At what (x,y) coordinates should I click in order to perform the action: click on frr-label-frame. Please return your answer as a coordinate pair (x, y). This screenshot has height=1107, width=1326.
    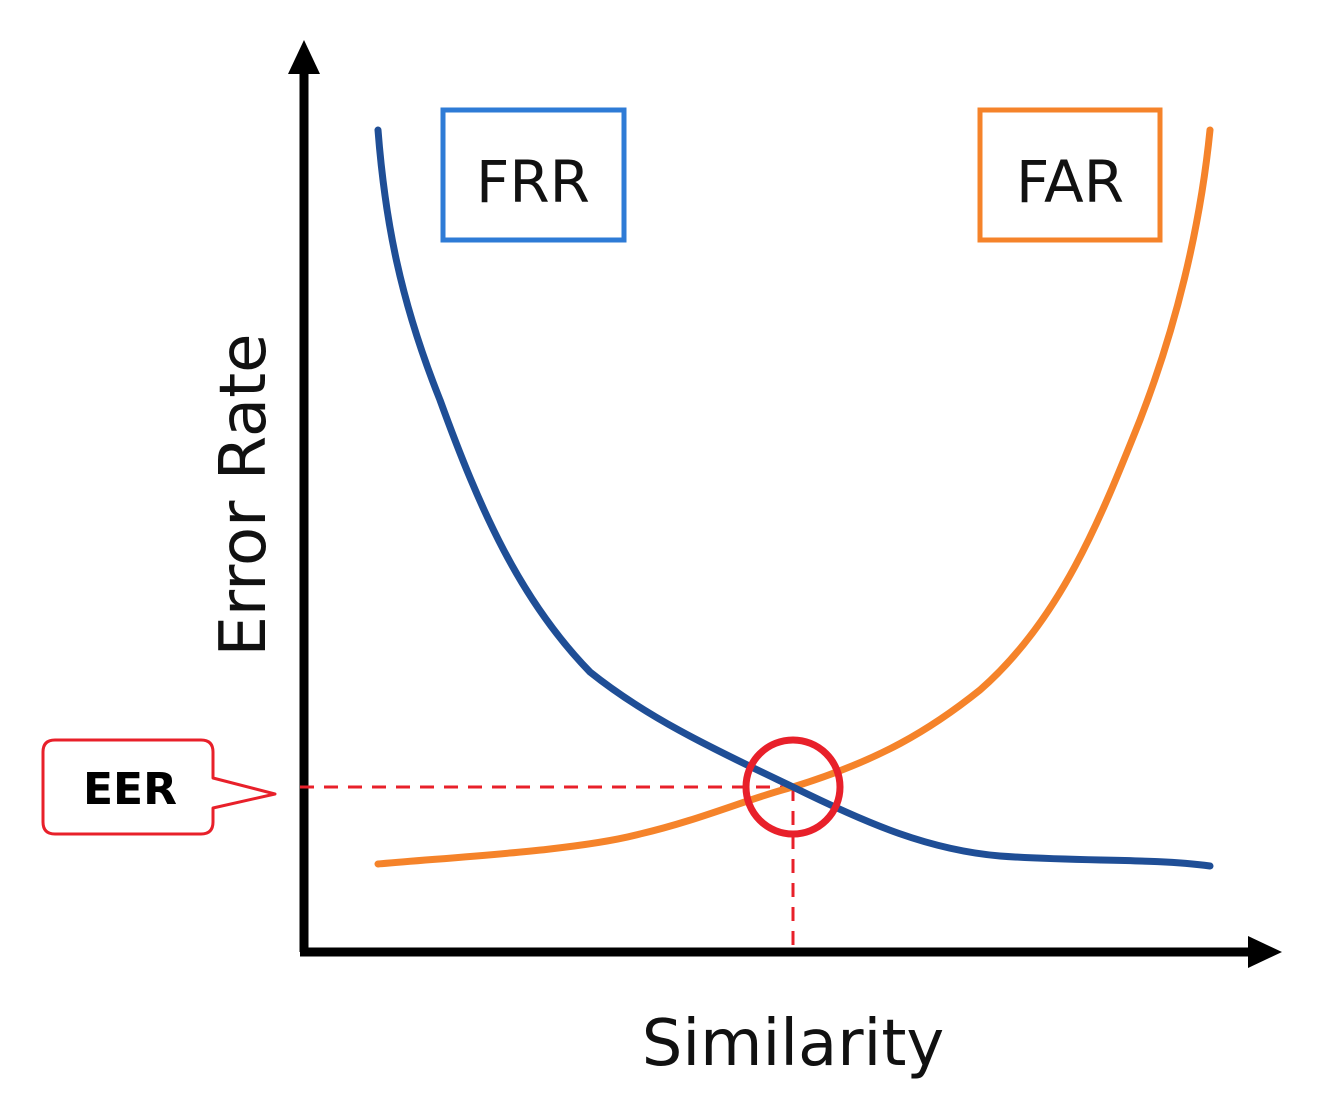
    Looking at the image, I should click on (533, 175).